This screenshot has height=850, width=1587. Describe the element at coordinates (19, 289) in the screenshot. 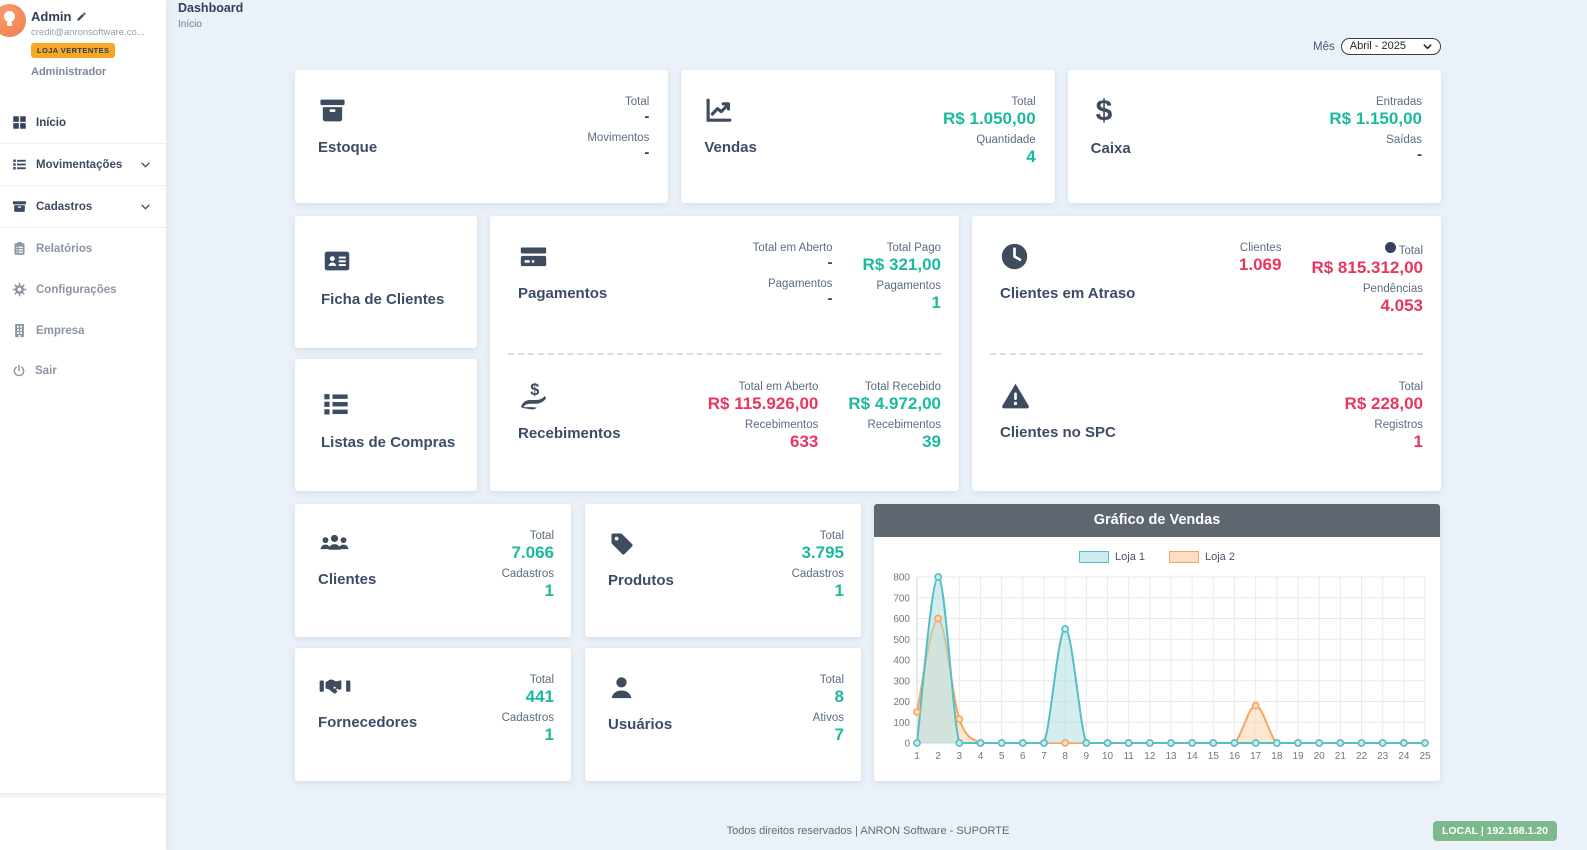

I see `gear-icon` at that location.